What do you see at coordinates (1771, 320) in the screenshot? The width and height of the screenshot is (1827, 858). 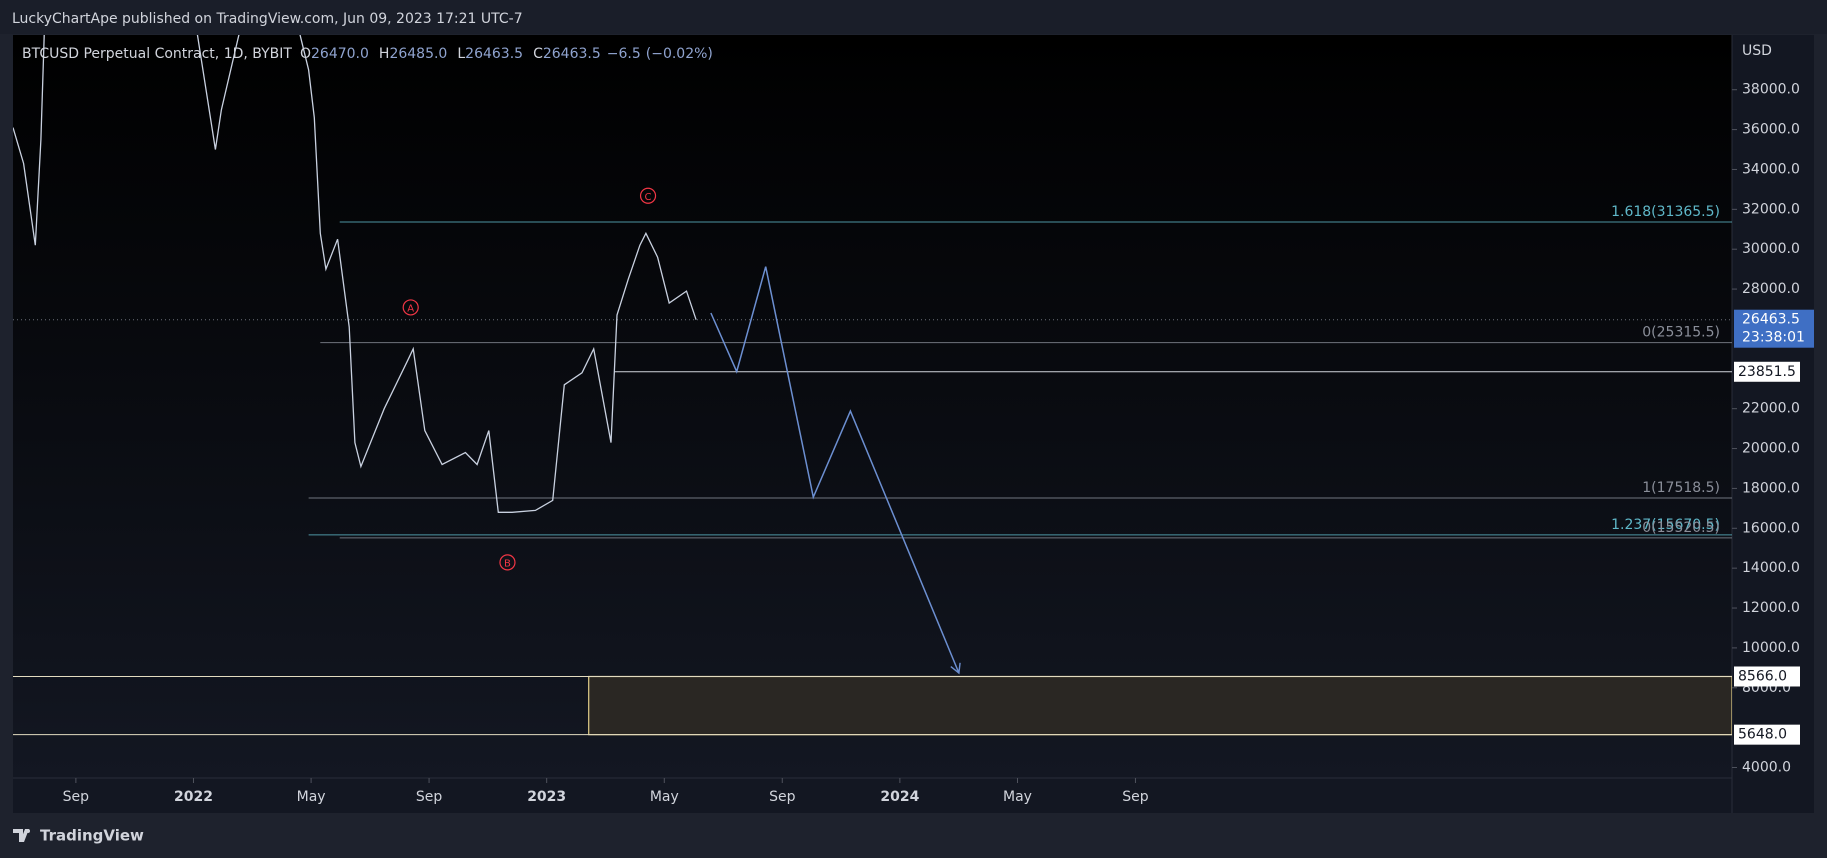 I see `last-price-label: 26463.5` at bounding box center [1771, 320].